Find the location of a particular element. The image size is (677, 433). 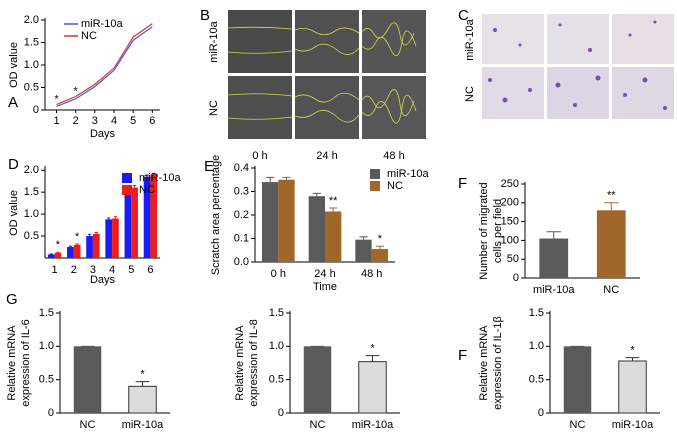

y-tick-label: 0.4 is located at coordinates (241, 168).